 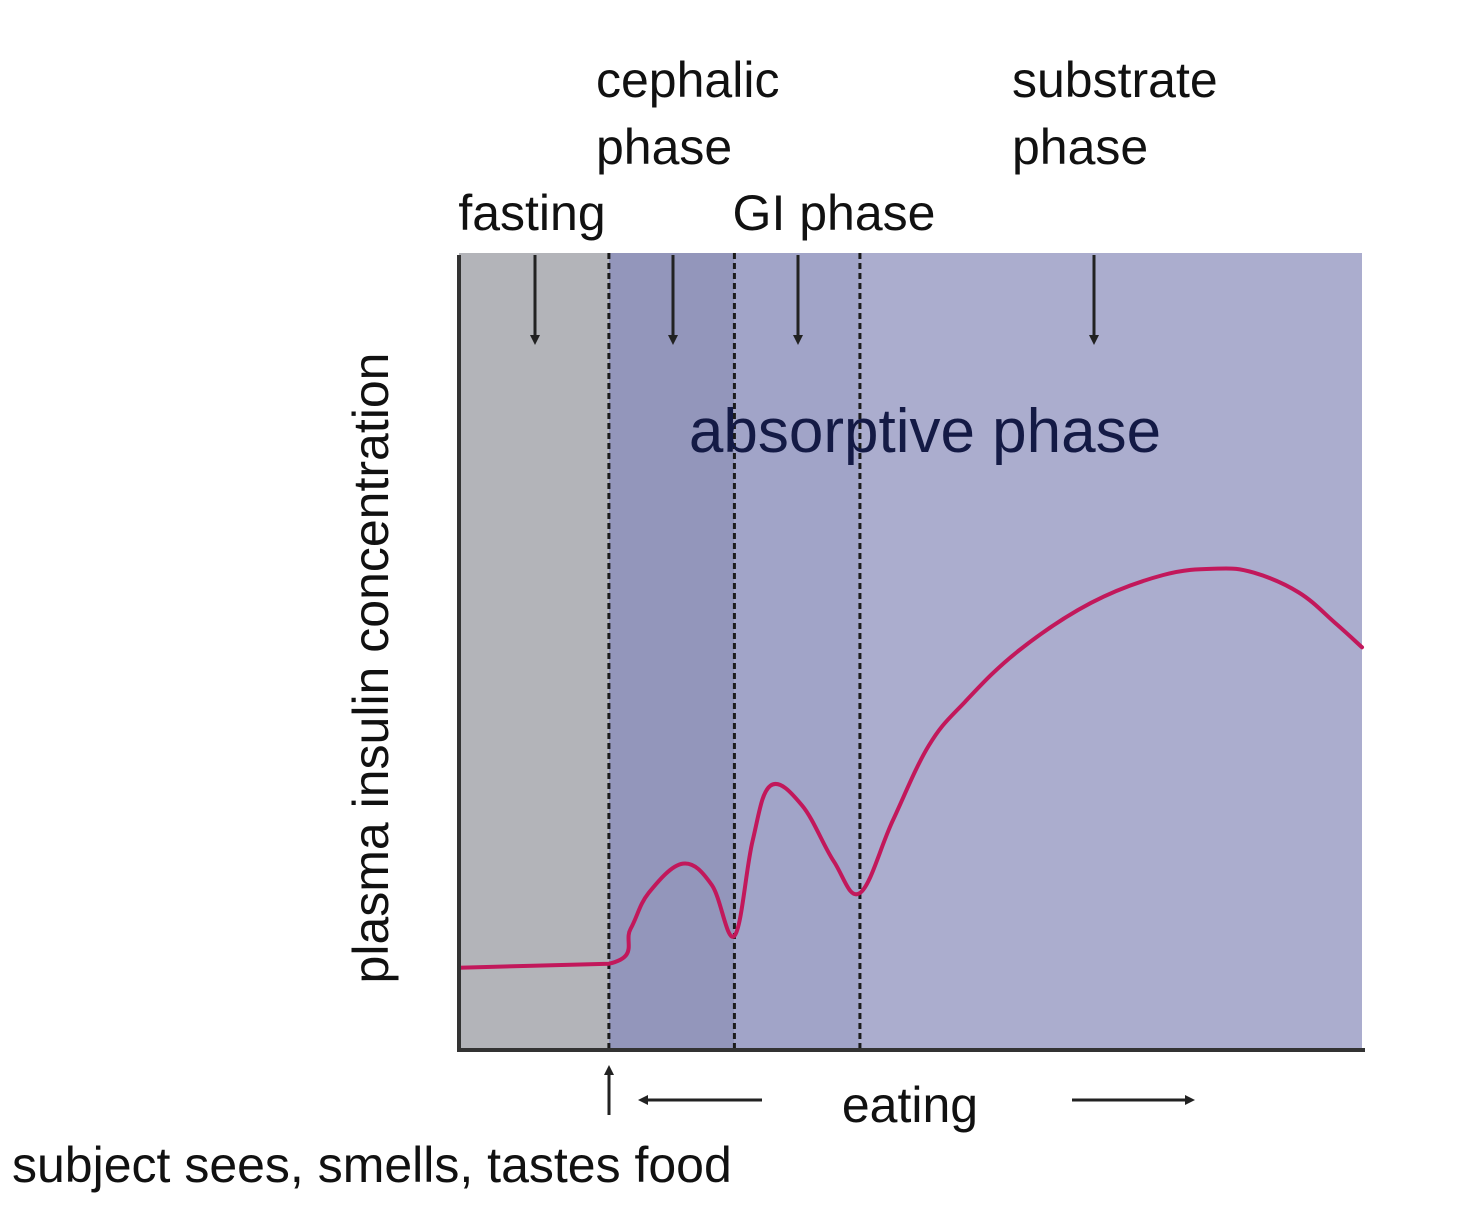 What do you see at coordinates (910, 1105) in the screenshot?
I see `eating-label: eating` at bounding box center [910, 1105].